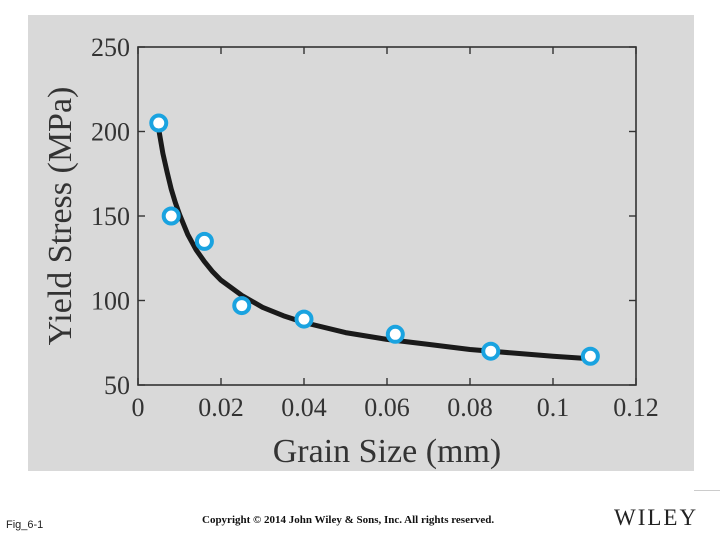  What do you see at coordinates (110, 132) in the screenshot?
I see `y-tick-label: 200` at bounding box center [110, 132].